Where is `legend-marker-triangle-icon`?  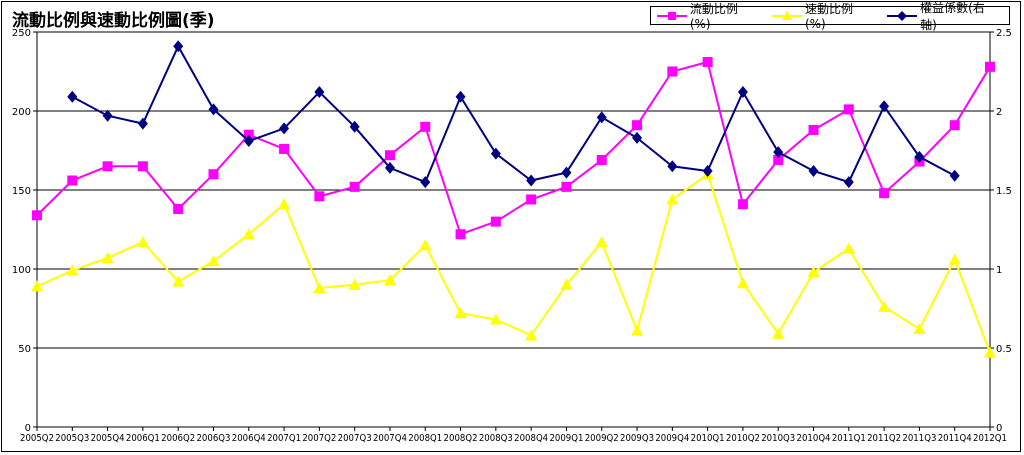
legend-marker-triangle-icon is located at coordinates (787, 15).